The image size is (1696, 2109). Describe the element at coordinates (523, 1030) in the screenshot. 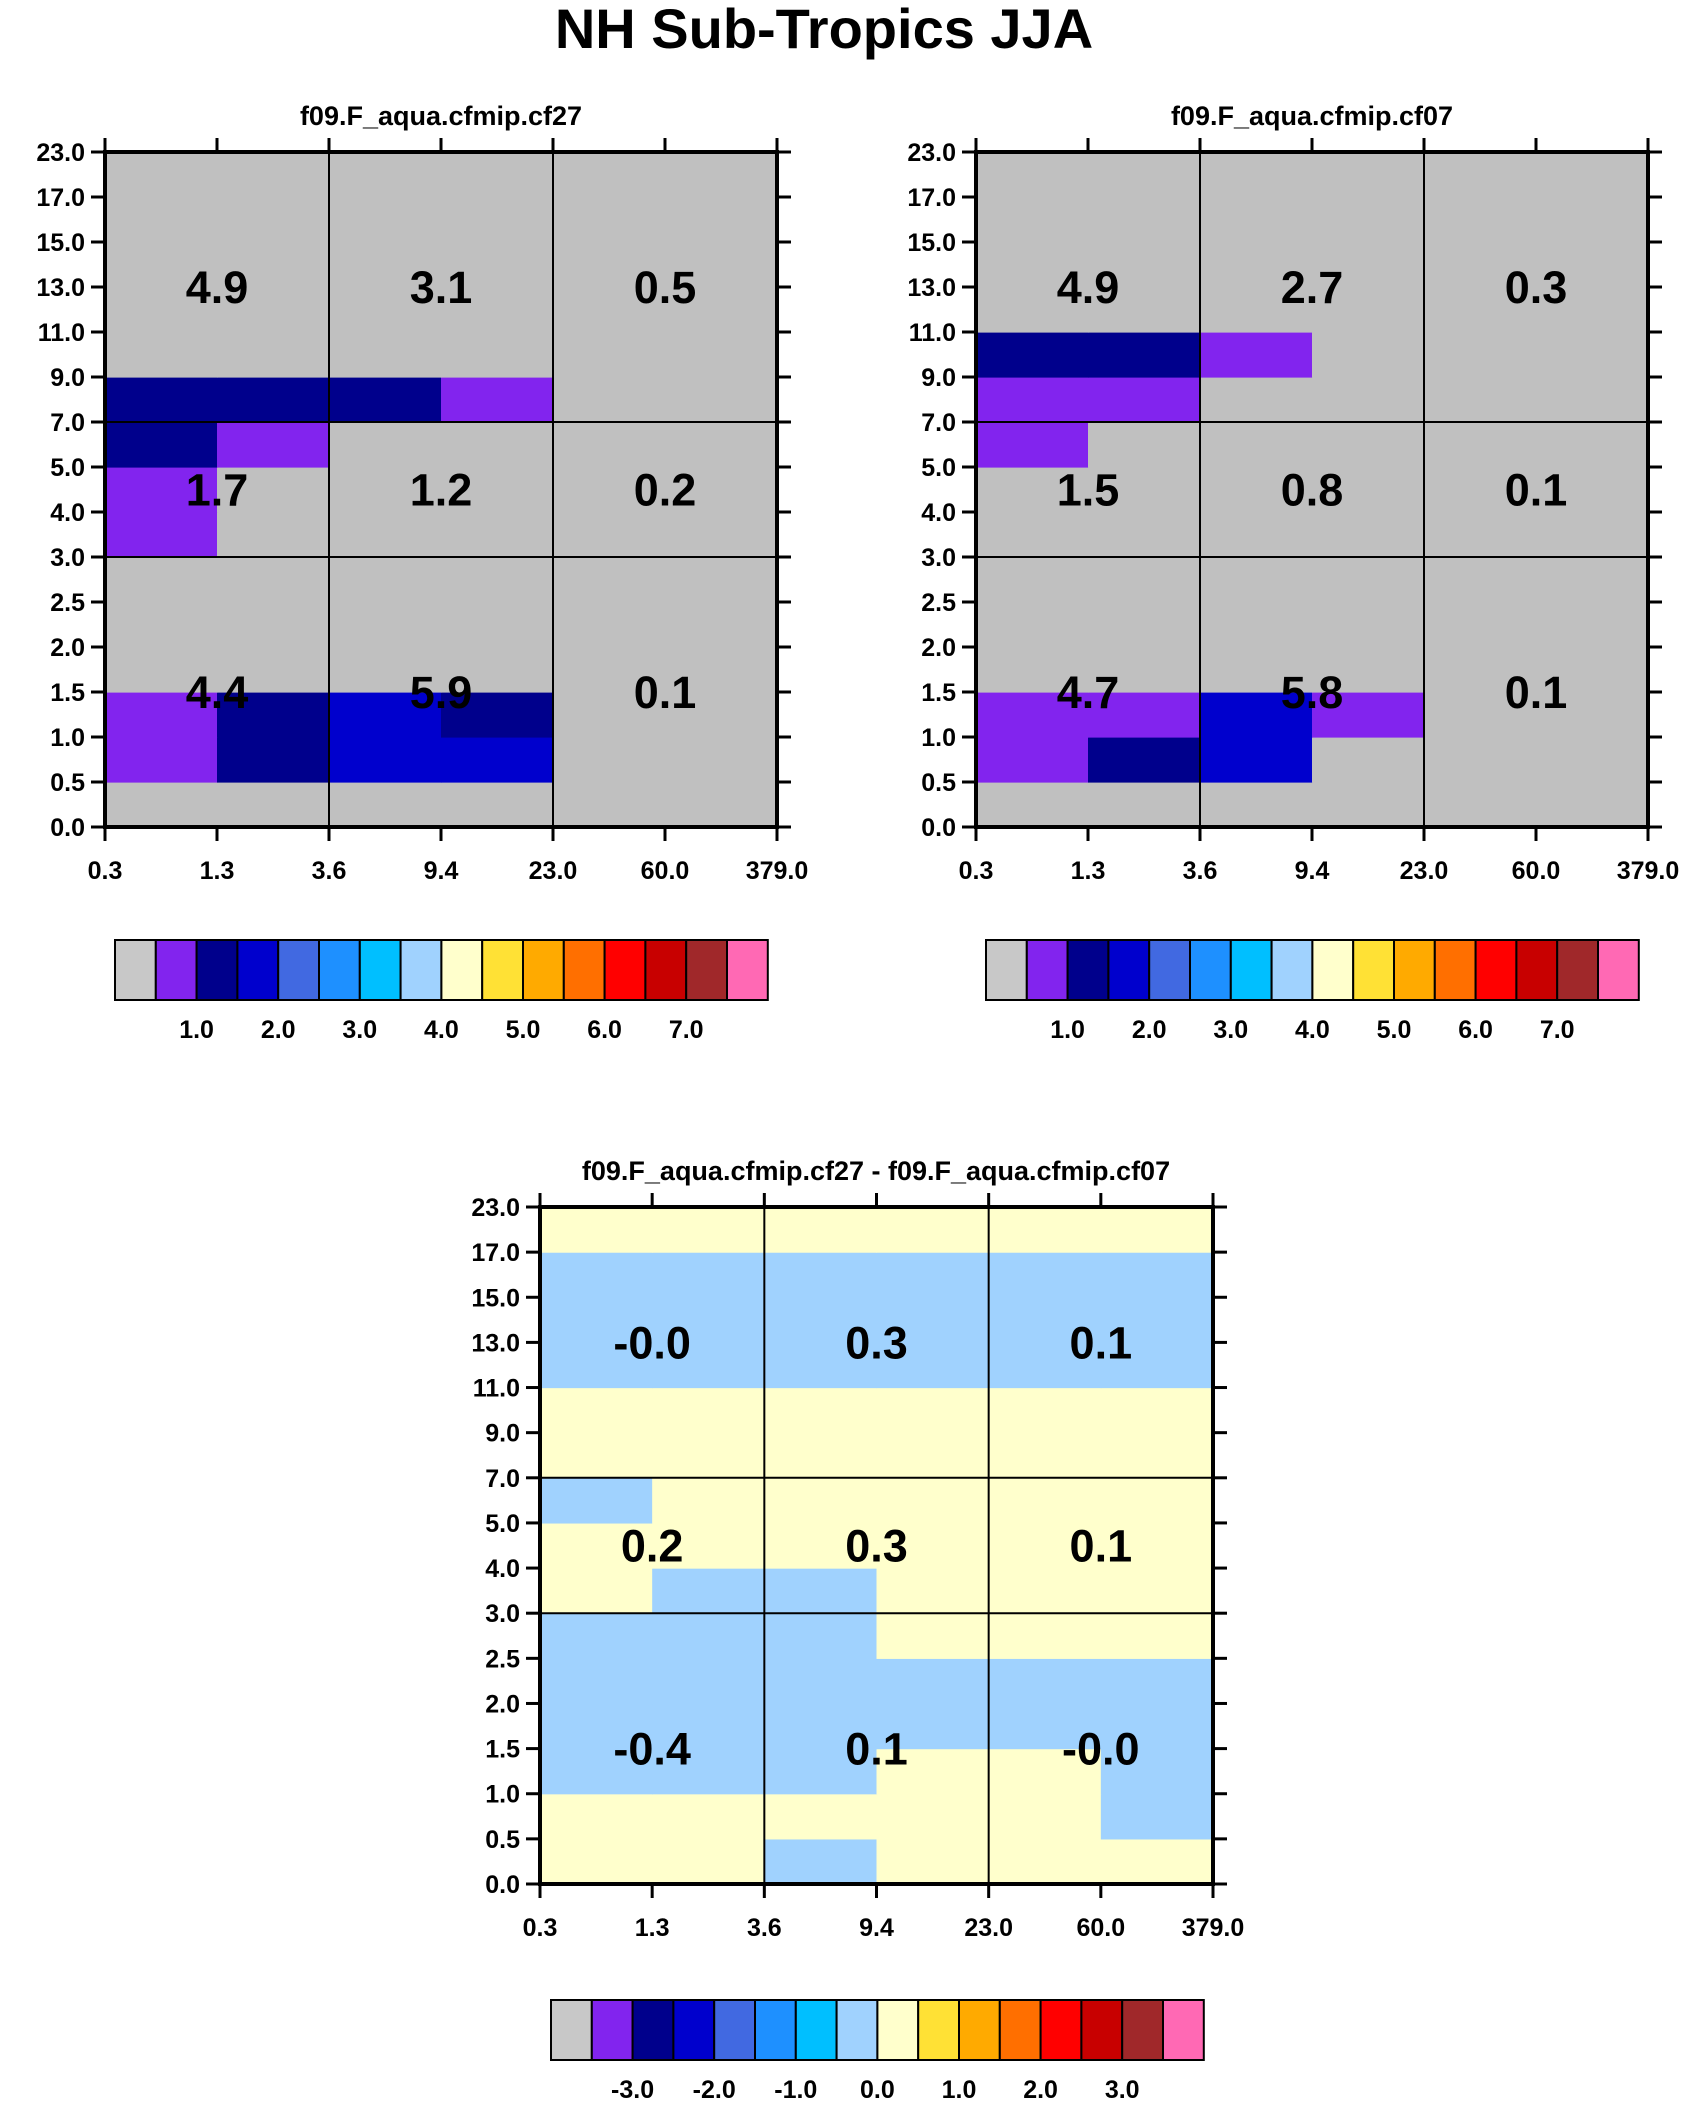

I see `colorbar-tick-label: 5.0` at that location.